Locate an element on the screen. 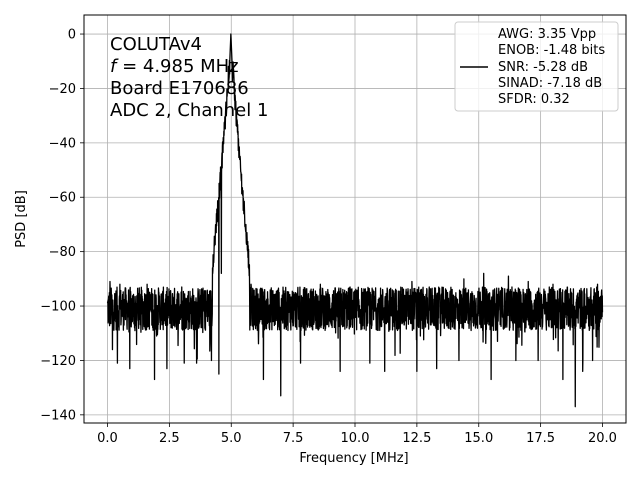 This screenshot has width=640, height=480. y-tick-label: −20 is located at coordinates (62, 89).